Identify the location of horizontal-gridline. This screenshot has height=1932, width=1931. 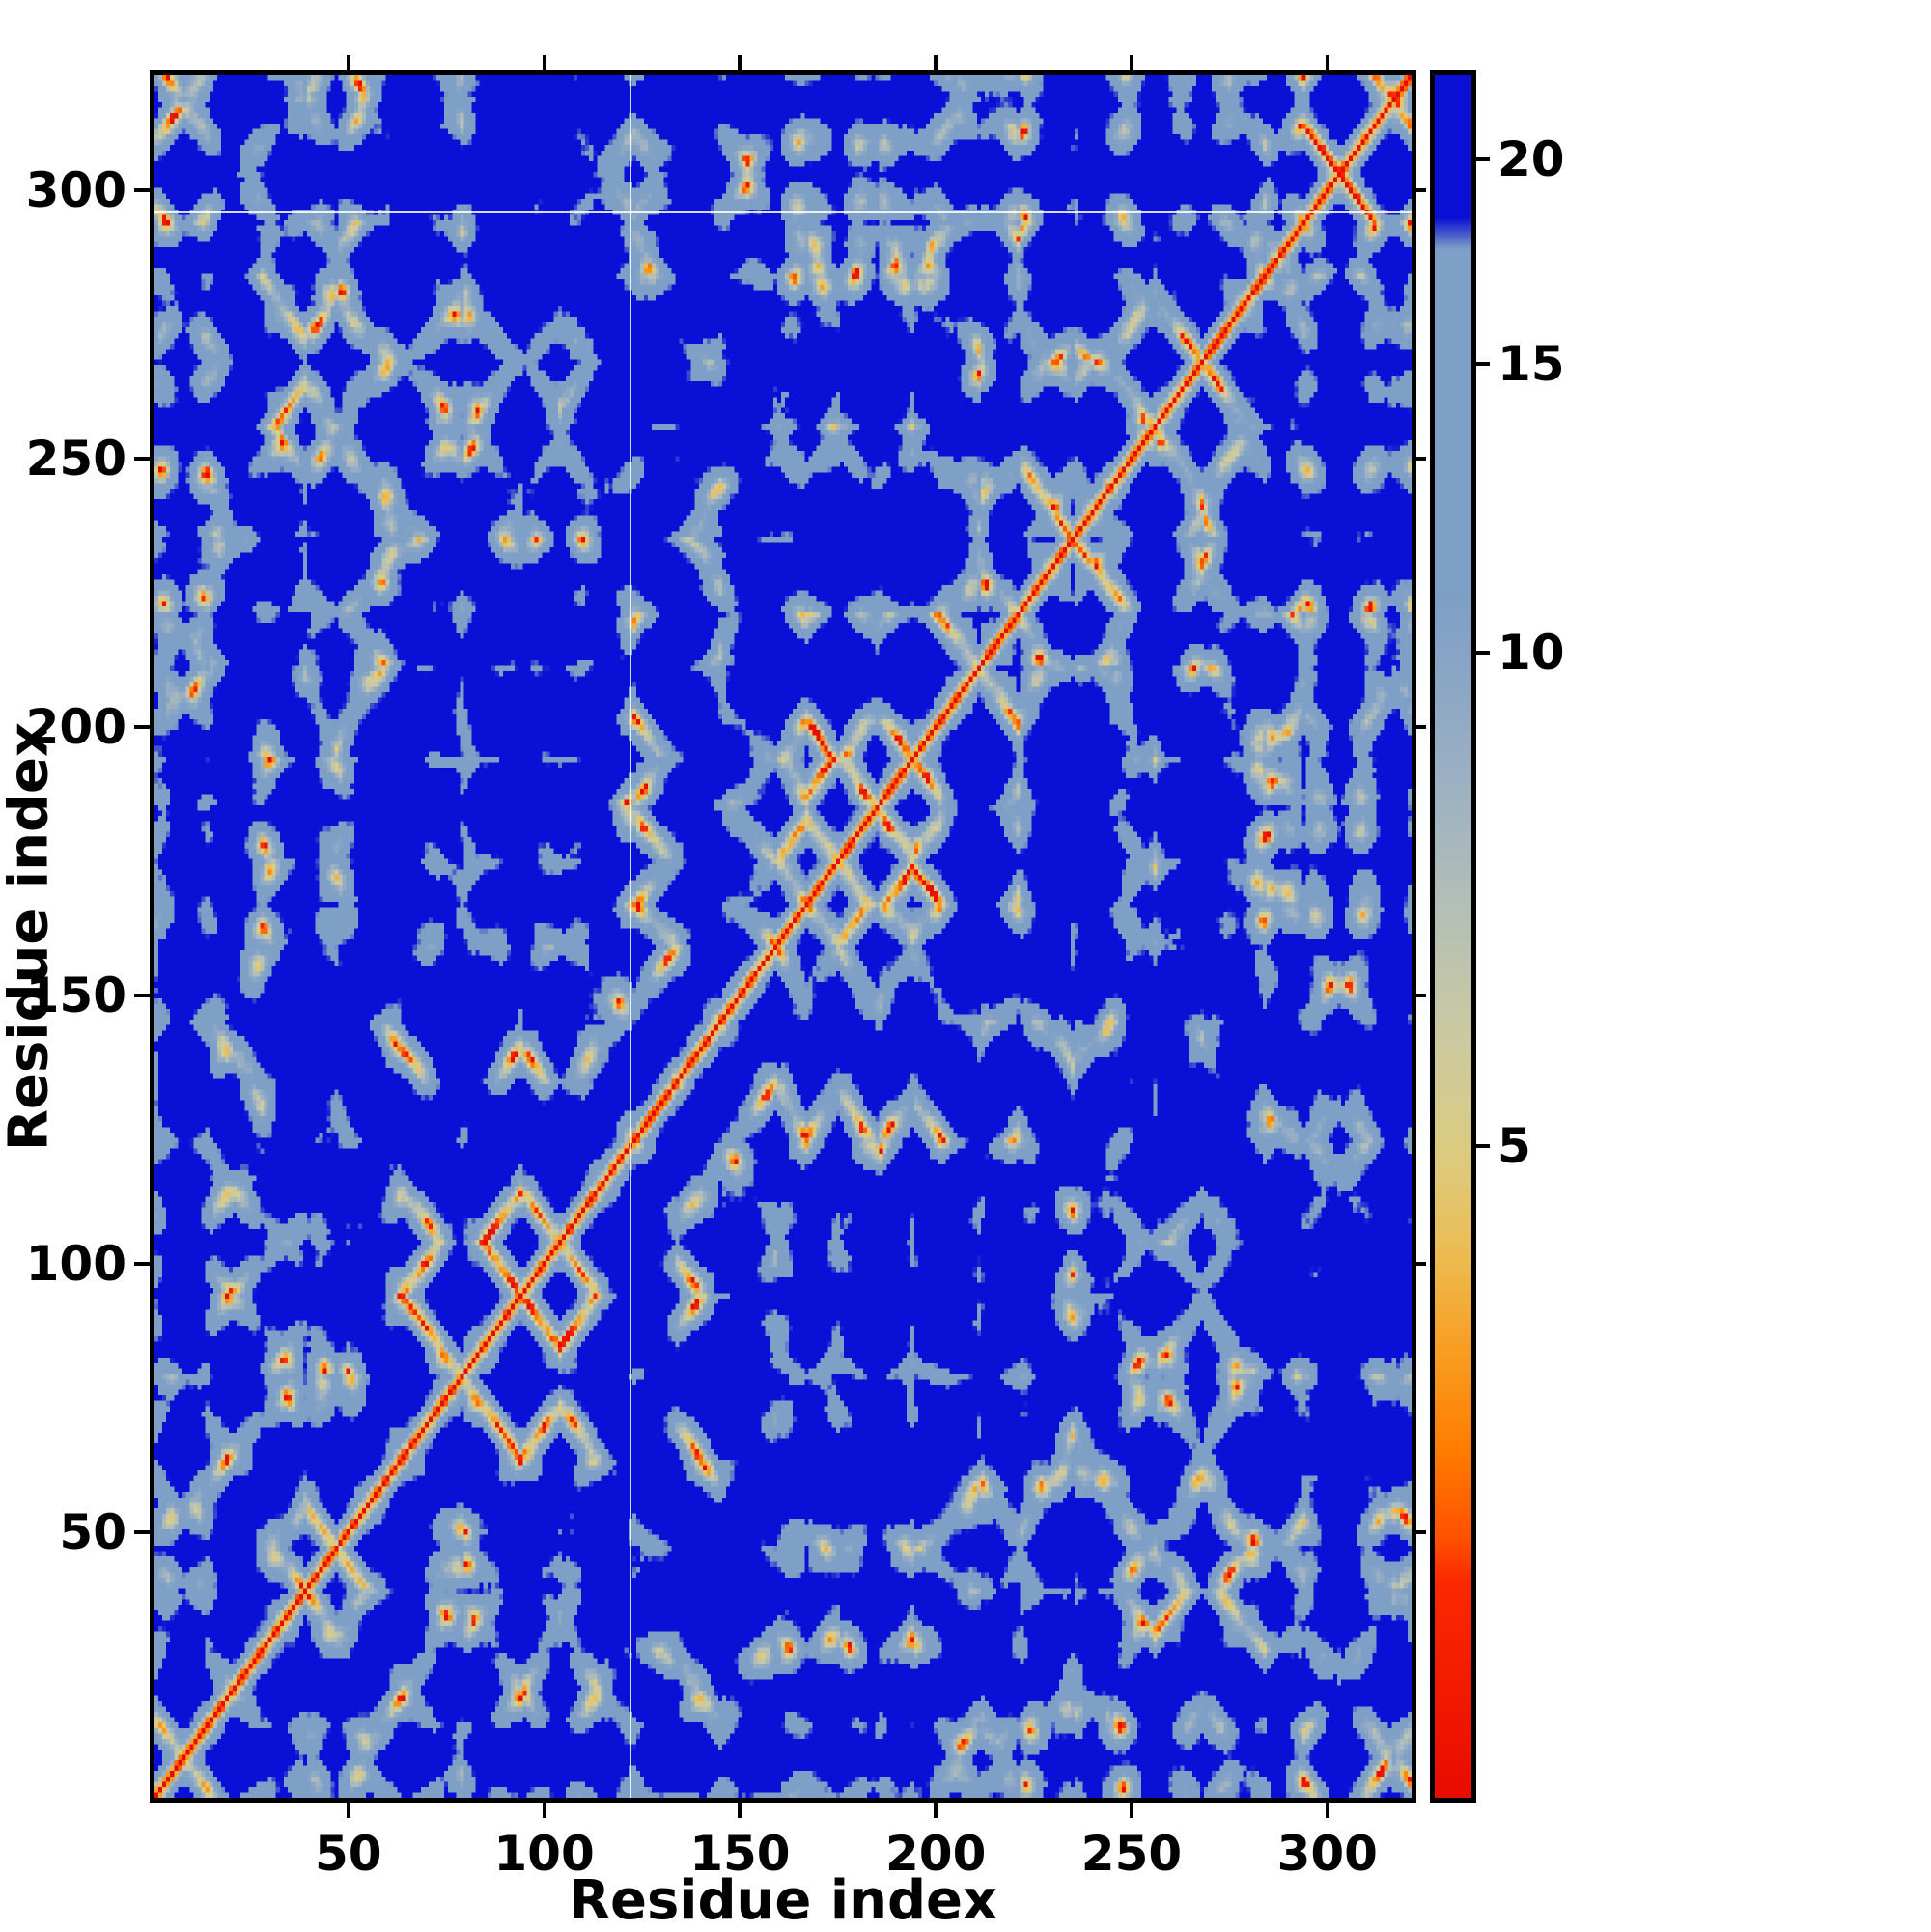
(783, 212).